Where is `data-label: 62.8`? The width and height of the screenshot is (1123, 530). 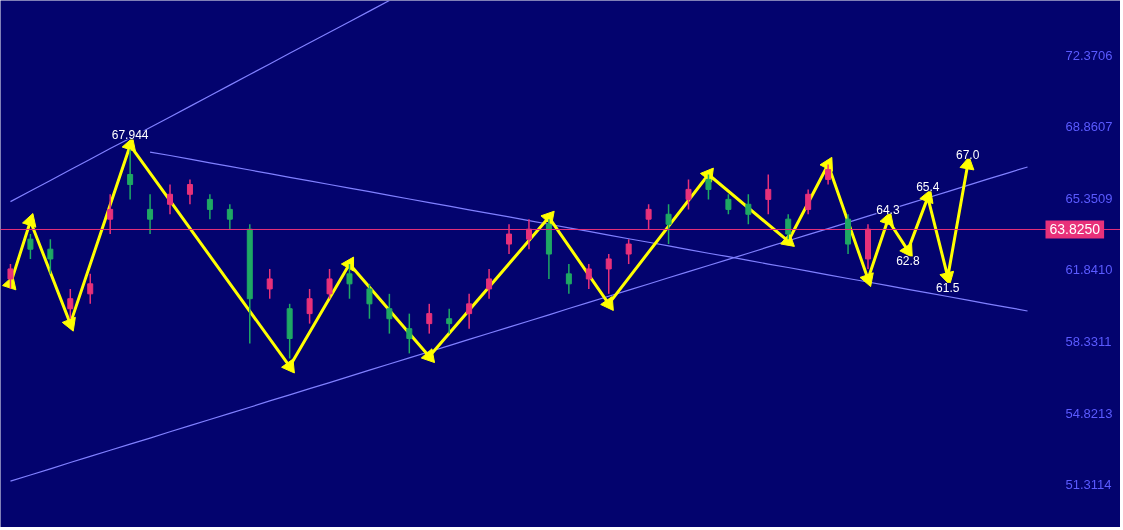
data-label: 62.8 is located at coordinates (908, 261).